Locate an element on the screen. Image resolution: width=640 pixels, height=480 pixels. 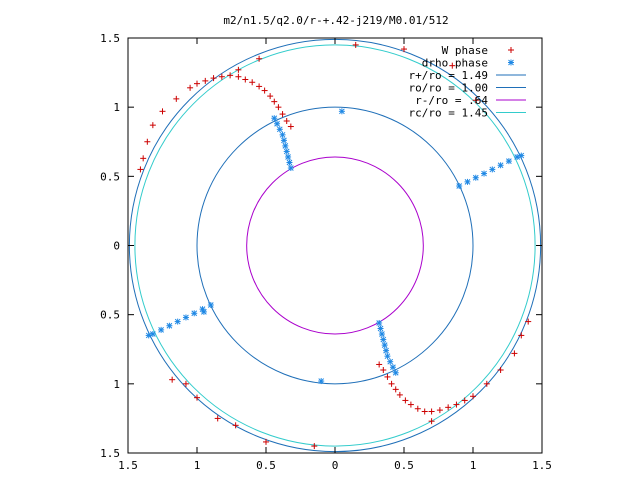
chart-title: m2/n1.5/q2.0/r-+.42-j219/M0.01/512 is located at coordinates (335, 20).